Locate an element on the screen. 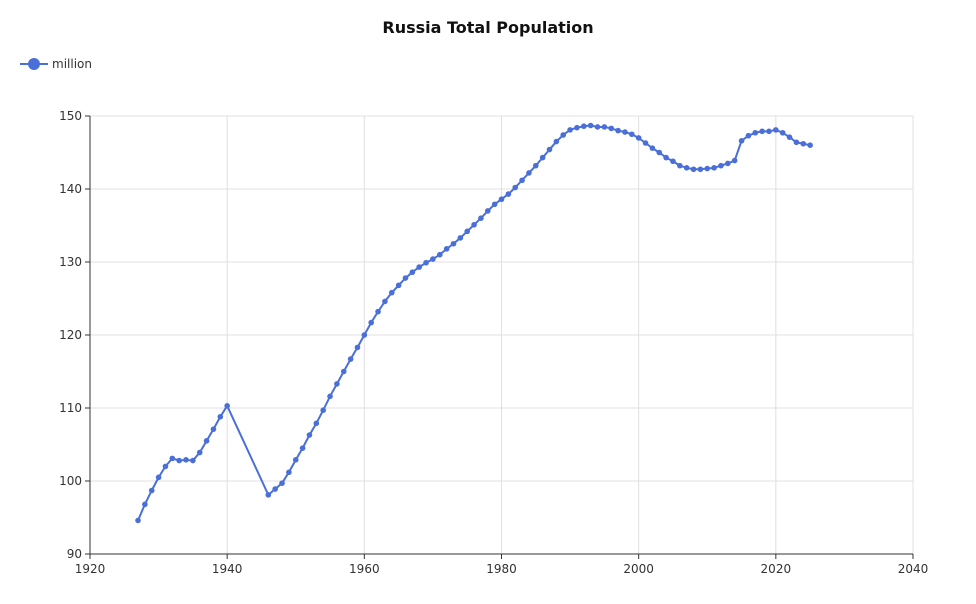 The width and height of the screenshot is (976, 604). x-tick-label: 2000 is located at coordinates (638, 569).